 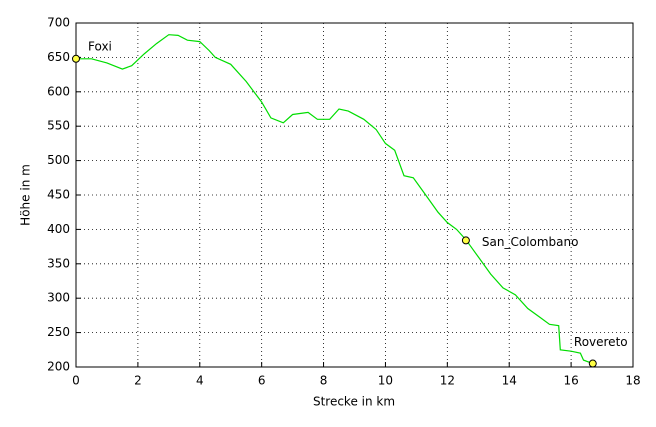 What do you see at coordinates (58, 229) in the screenshot?
I see `y-tick-label: 400` at bounding box center [58, 229].